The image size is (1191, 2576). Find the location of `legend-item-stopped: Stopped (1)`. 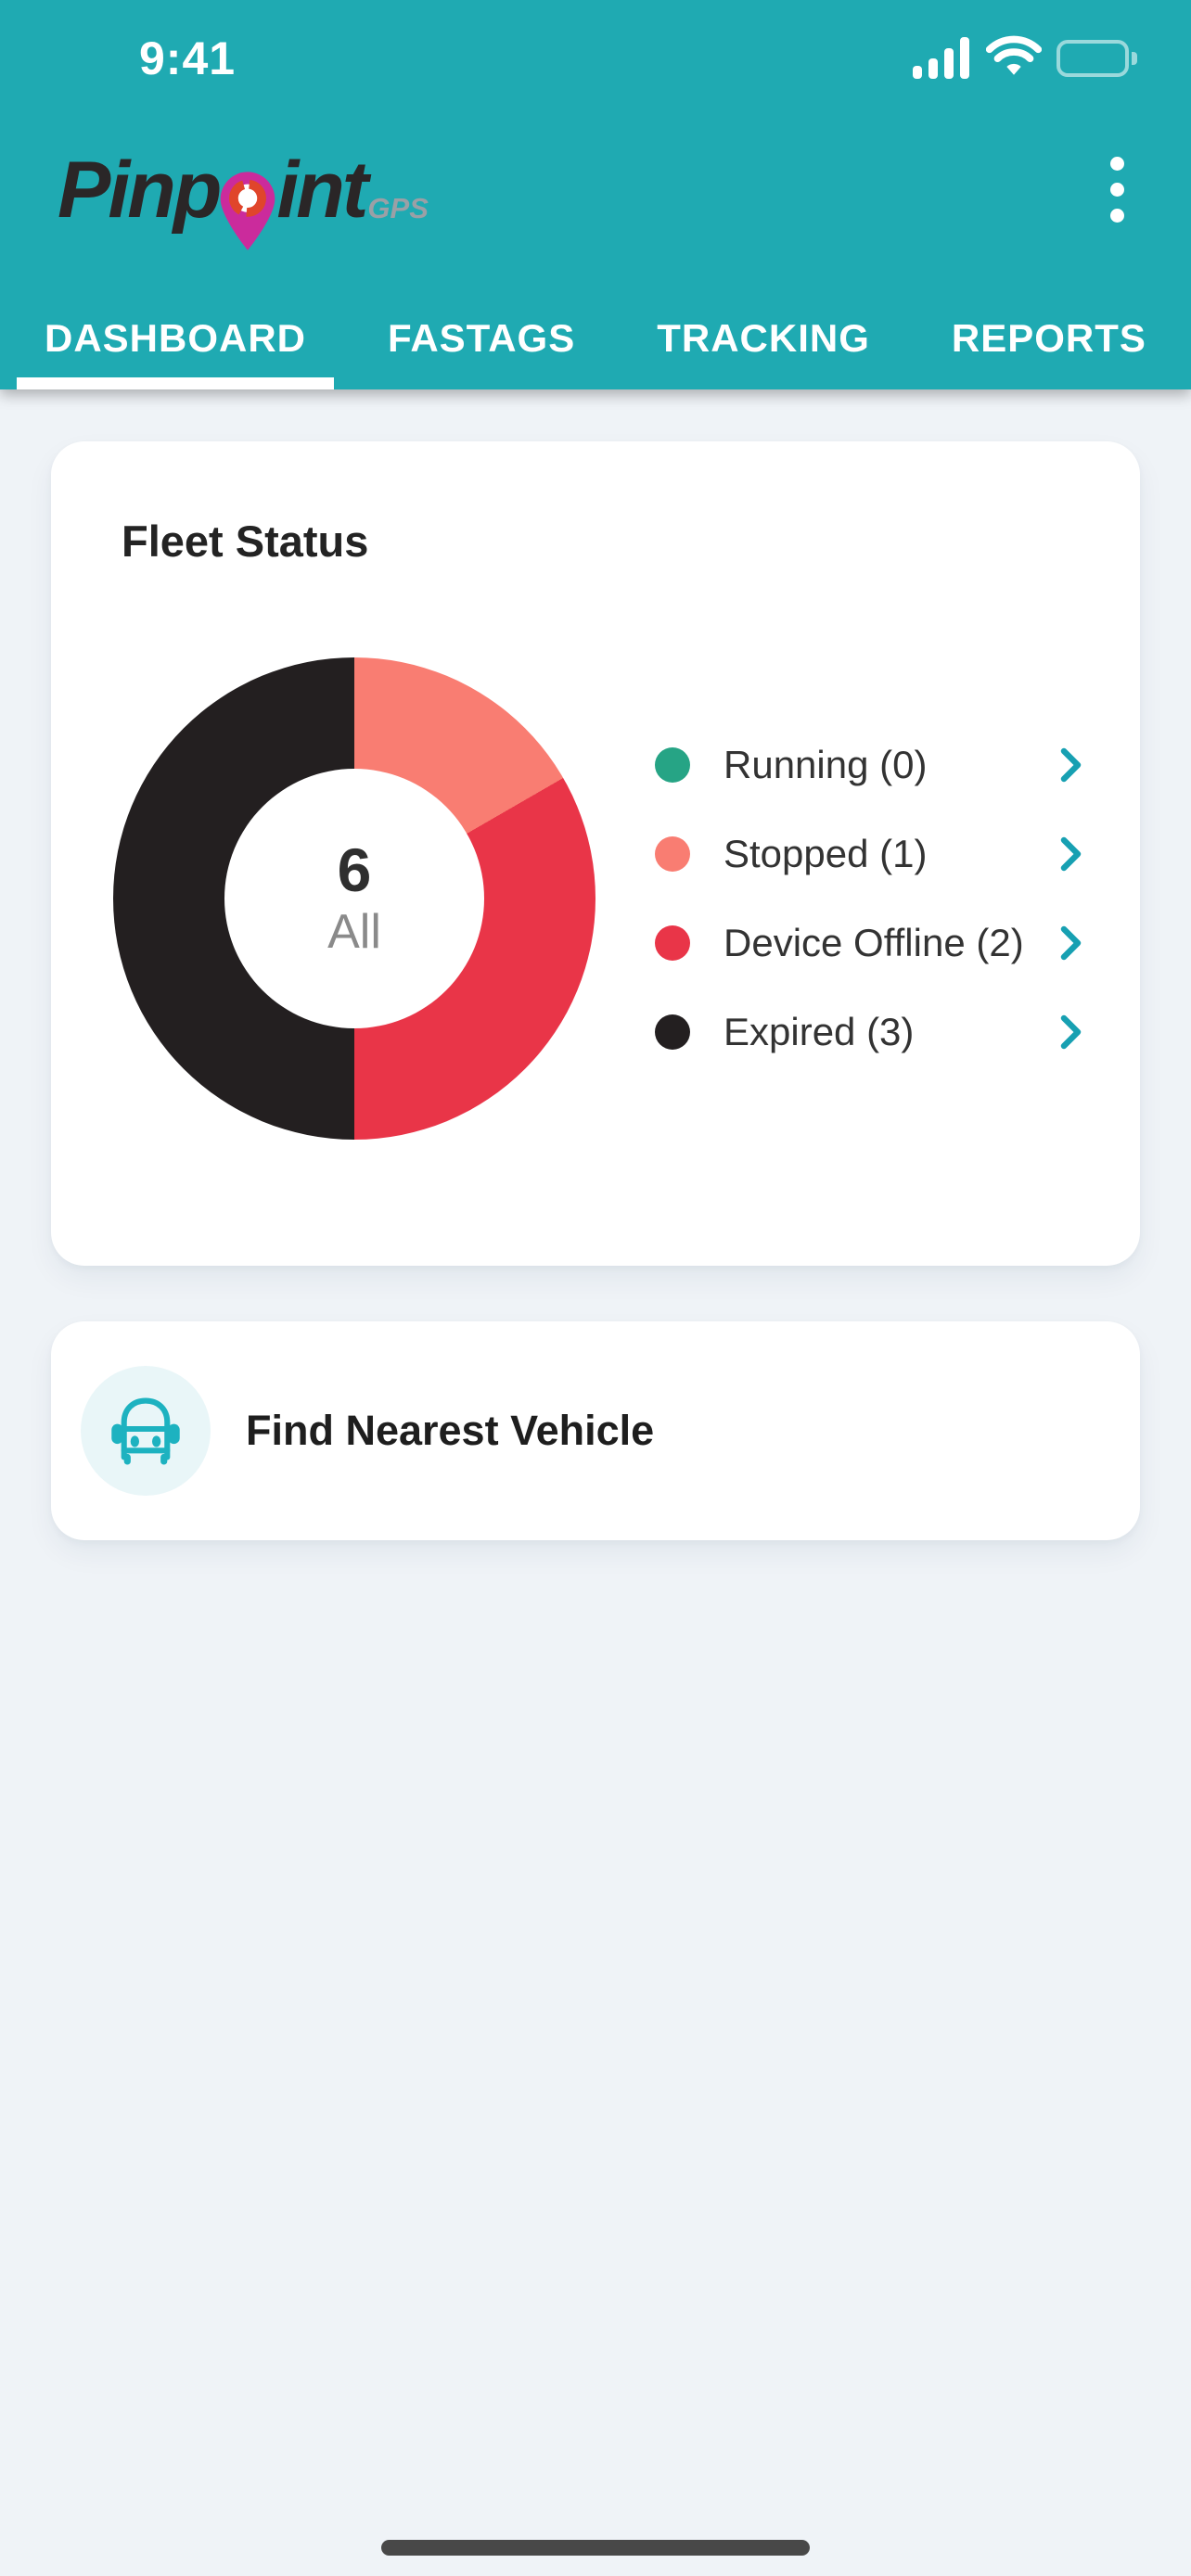

legend-item-stopped: Stopped (1) is located at coordinates (869, 854).